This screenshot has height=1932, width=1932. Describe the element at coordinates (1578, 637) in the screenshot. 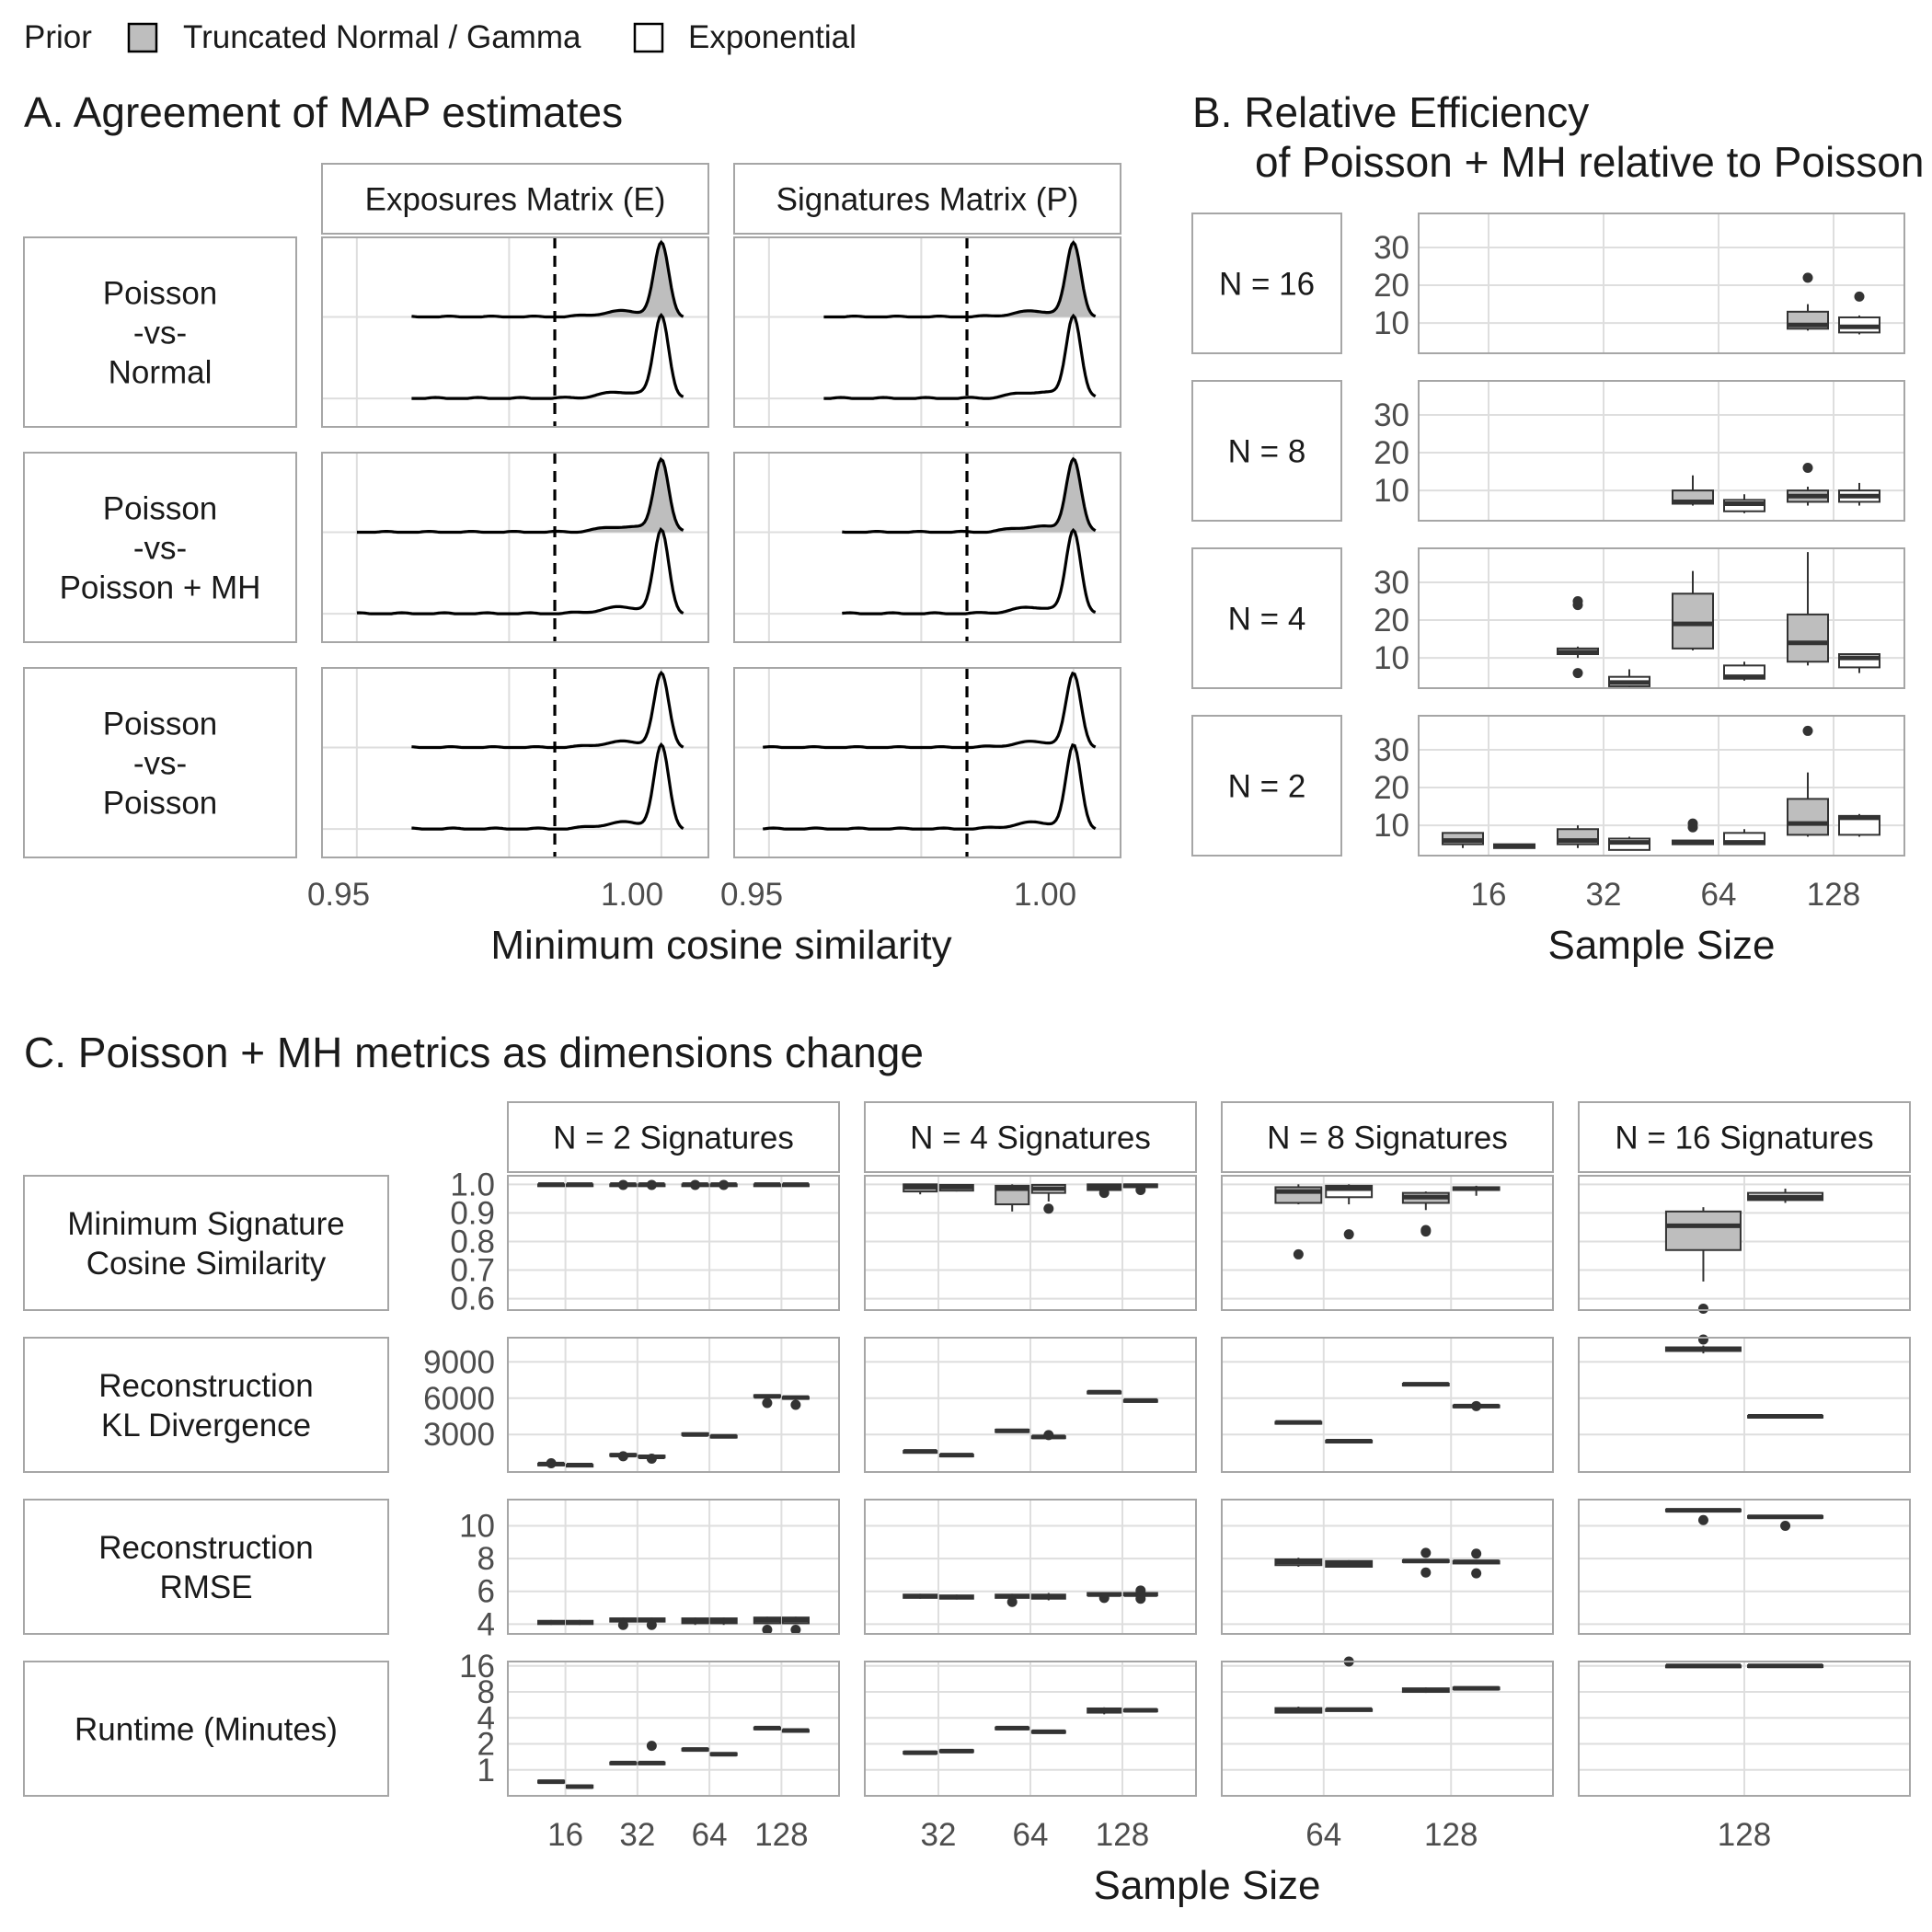

I see `panel-b-box-32-gray` at that location.